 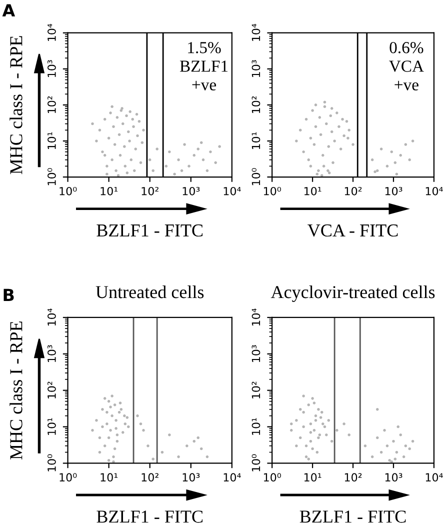 I want to click on x-axis-title: VCA - FITC, so click(x=353, y=230).